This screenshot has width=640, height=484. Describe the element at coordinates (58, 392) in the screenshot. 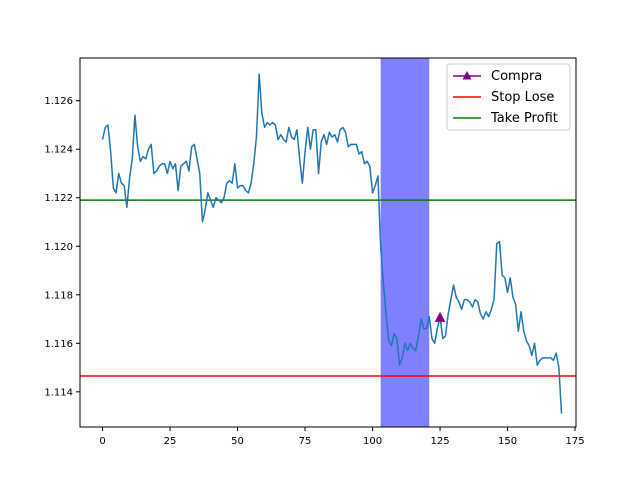

I see `y-tick-label: 1.114` at that location.